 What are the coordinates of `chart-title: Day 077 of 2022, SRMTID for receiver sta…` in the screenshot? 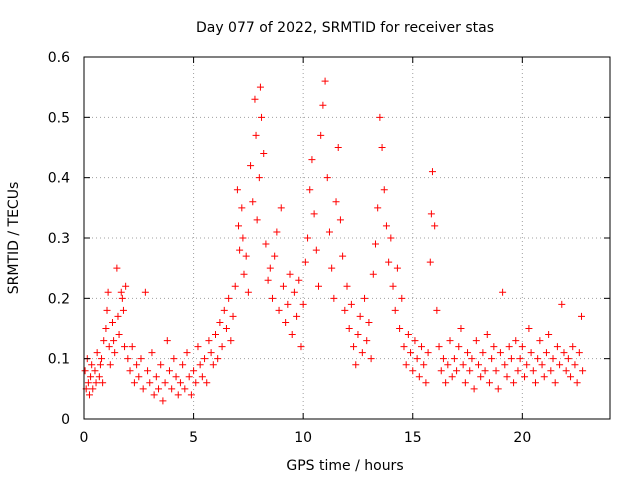 It's located at (345, 28).